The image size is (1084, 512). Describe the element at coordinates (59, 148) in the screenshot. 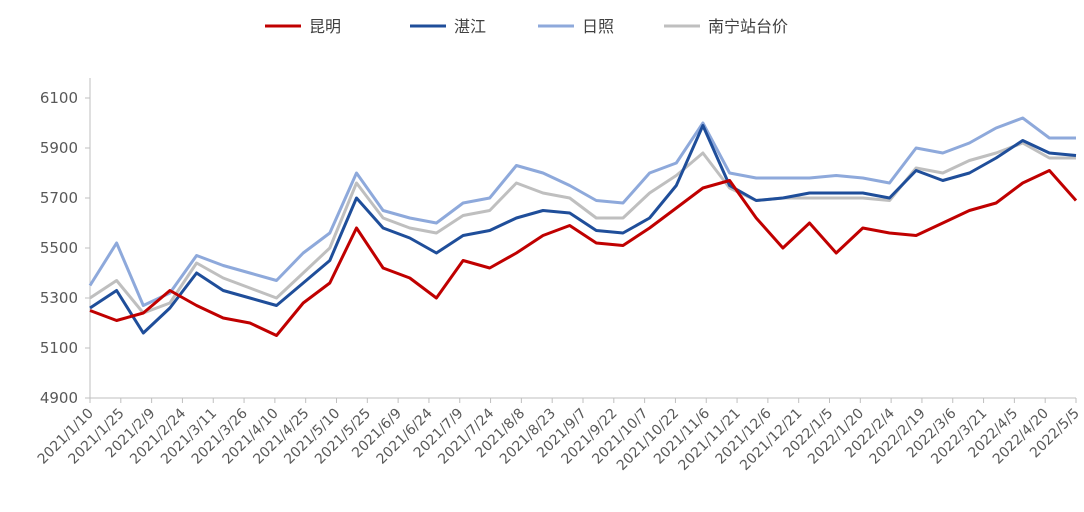

I see `y-tick-label: 5900` at that location.